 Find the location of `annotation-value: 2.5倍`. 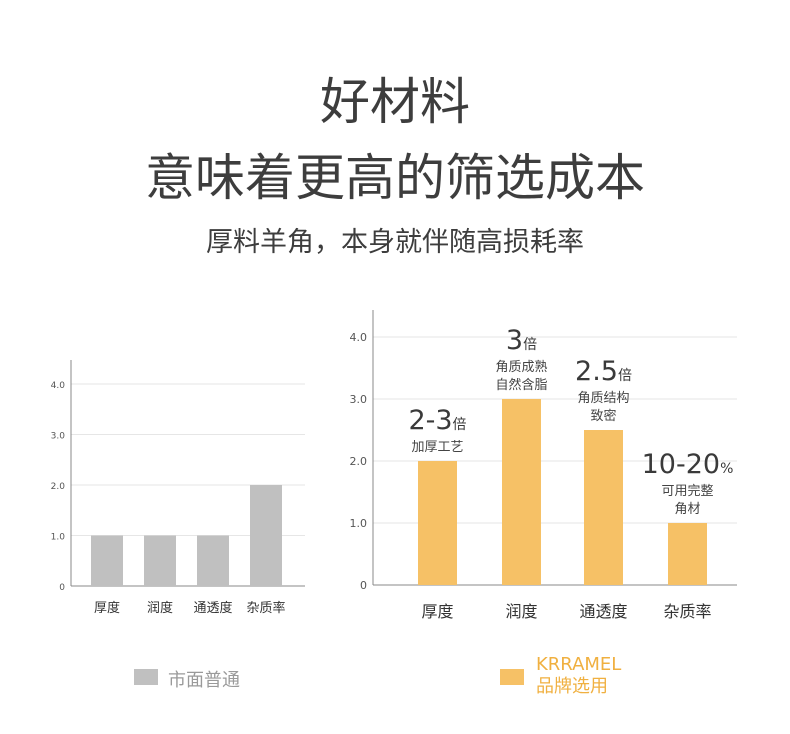

annotation-value: 2.5倍 is located at coordinates (603, 371).